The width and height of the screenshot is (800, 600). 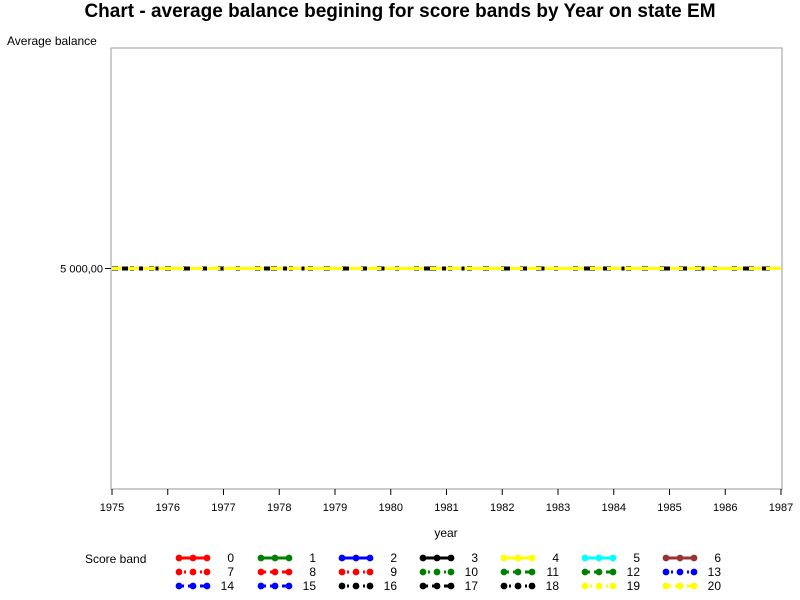 I want to click on legend-item-14: 14, so click(x=205, y=586).